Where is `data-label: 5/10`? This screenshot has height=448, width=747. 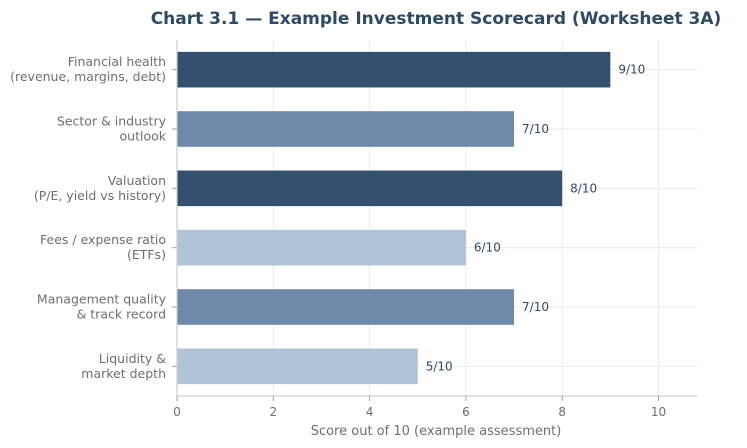 data-label: 5/10 is located at coordinates (439, 366).